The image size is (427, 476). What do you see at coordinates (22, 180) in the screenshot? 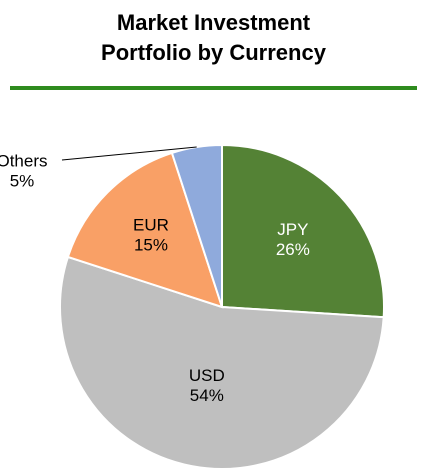
I see `value-label: 5%` at bounding box center [22, 180].